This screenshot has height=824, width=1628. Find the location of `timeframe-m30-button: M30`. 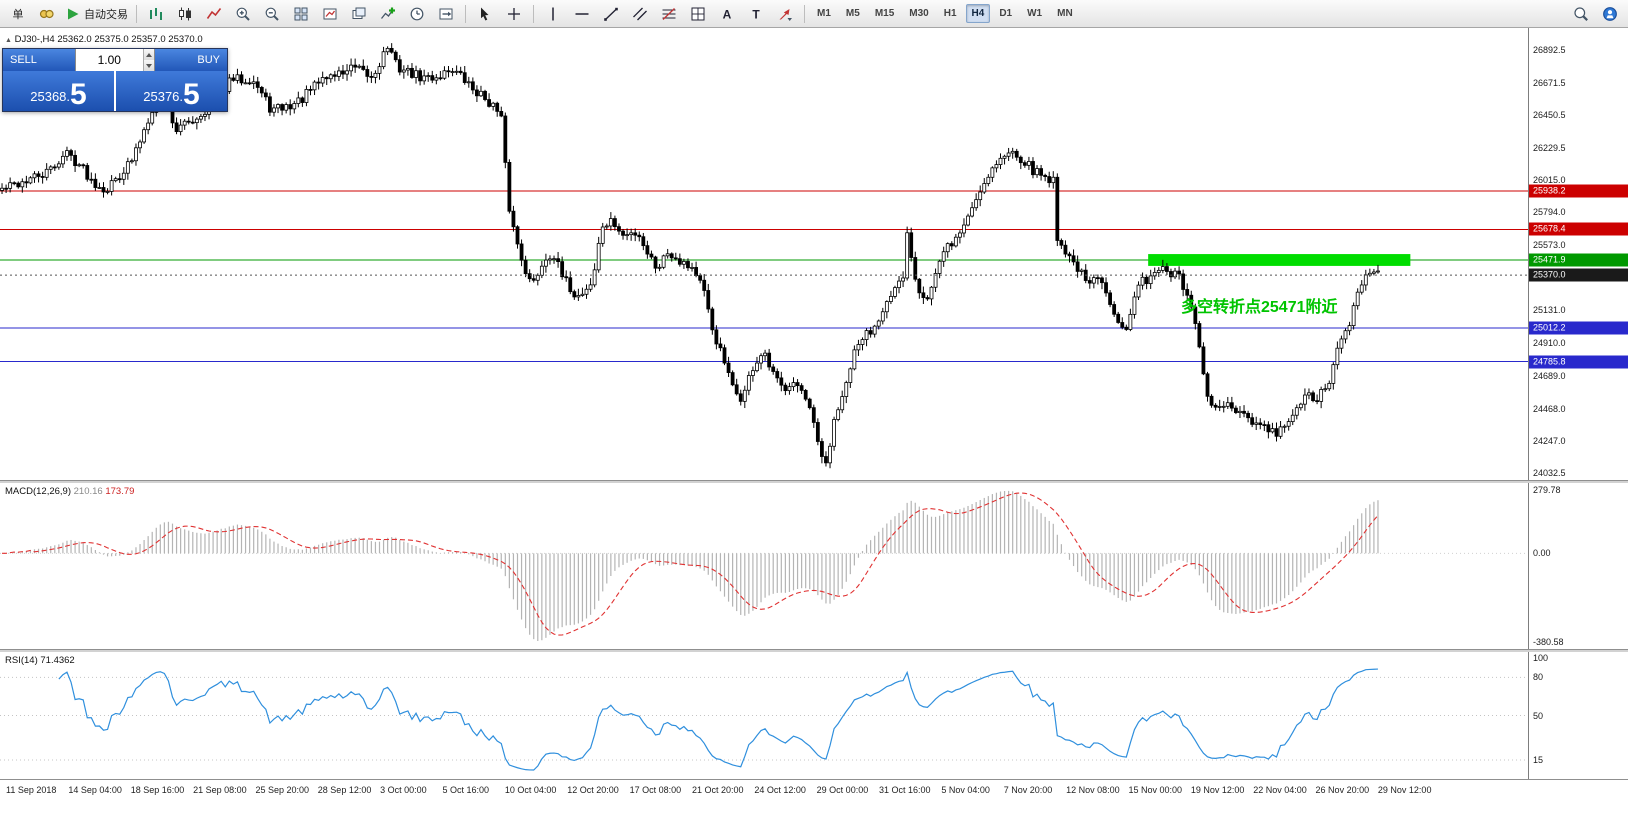

timeframe-m30-button: M30 is located at coordinates (919, 13).